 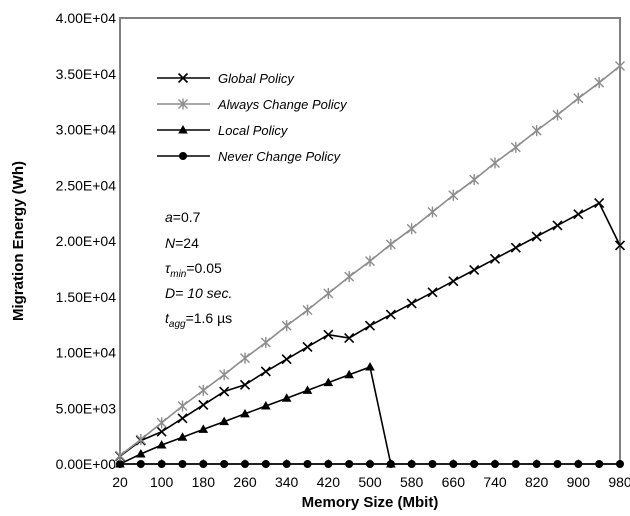 What do you see at coordinates (537, 482) in the screenshot?
I see `x-tick-label: 820` at bounding box center [537, 482].